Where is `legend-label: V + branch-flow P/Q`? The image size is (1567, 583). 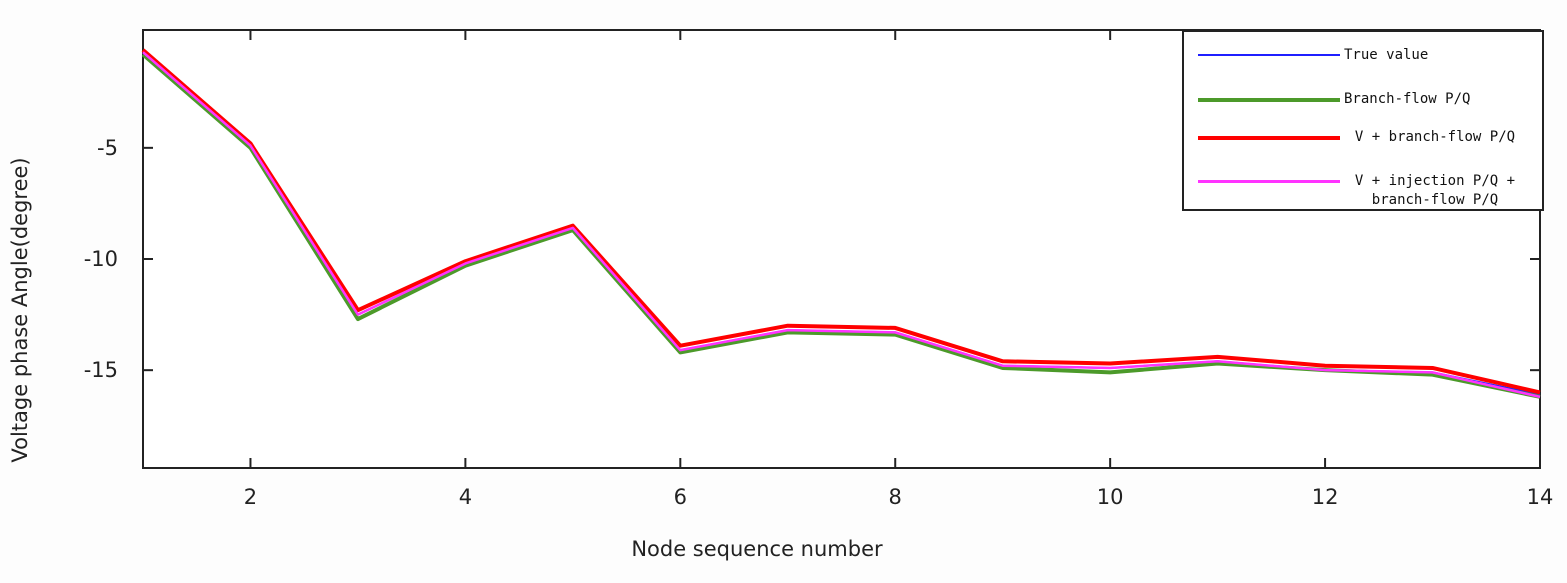 legend-label: V + branch-flow P/Q is located at coordinates (1435, 137).